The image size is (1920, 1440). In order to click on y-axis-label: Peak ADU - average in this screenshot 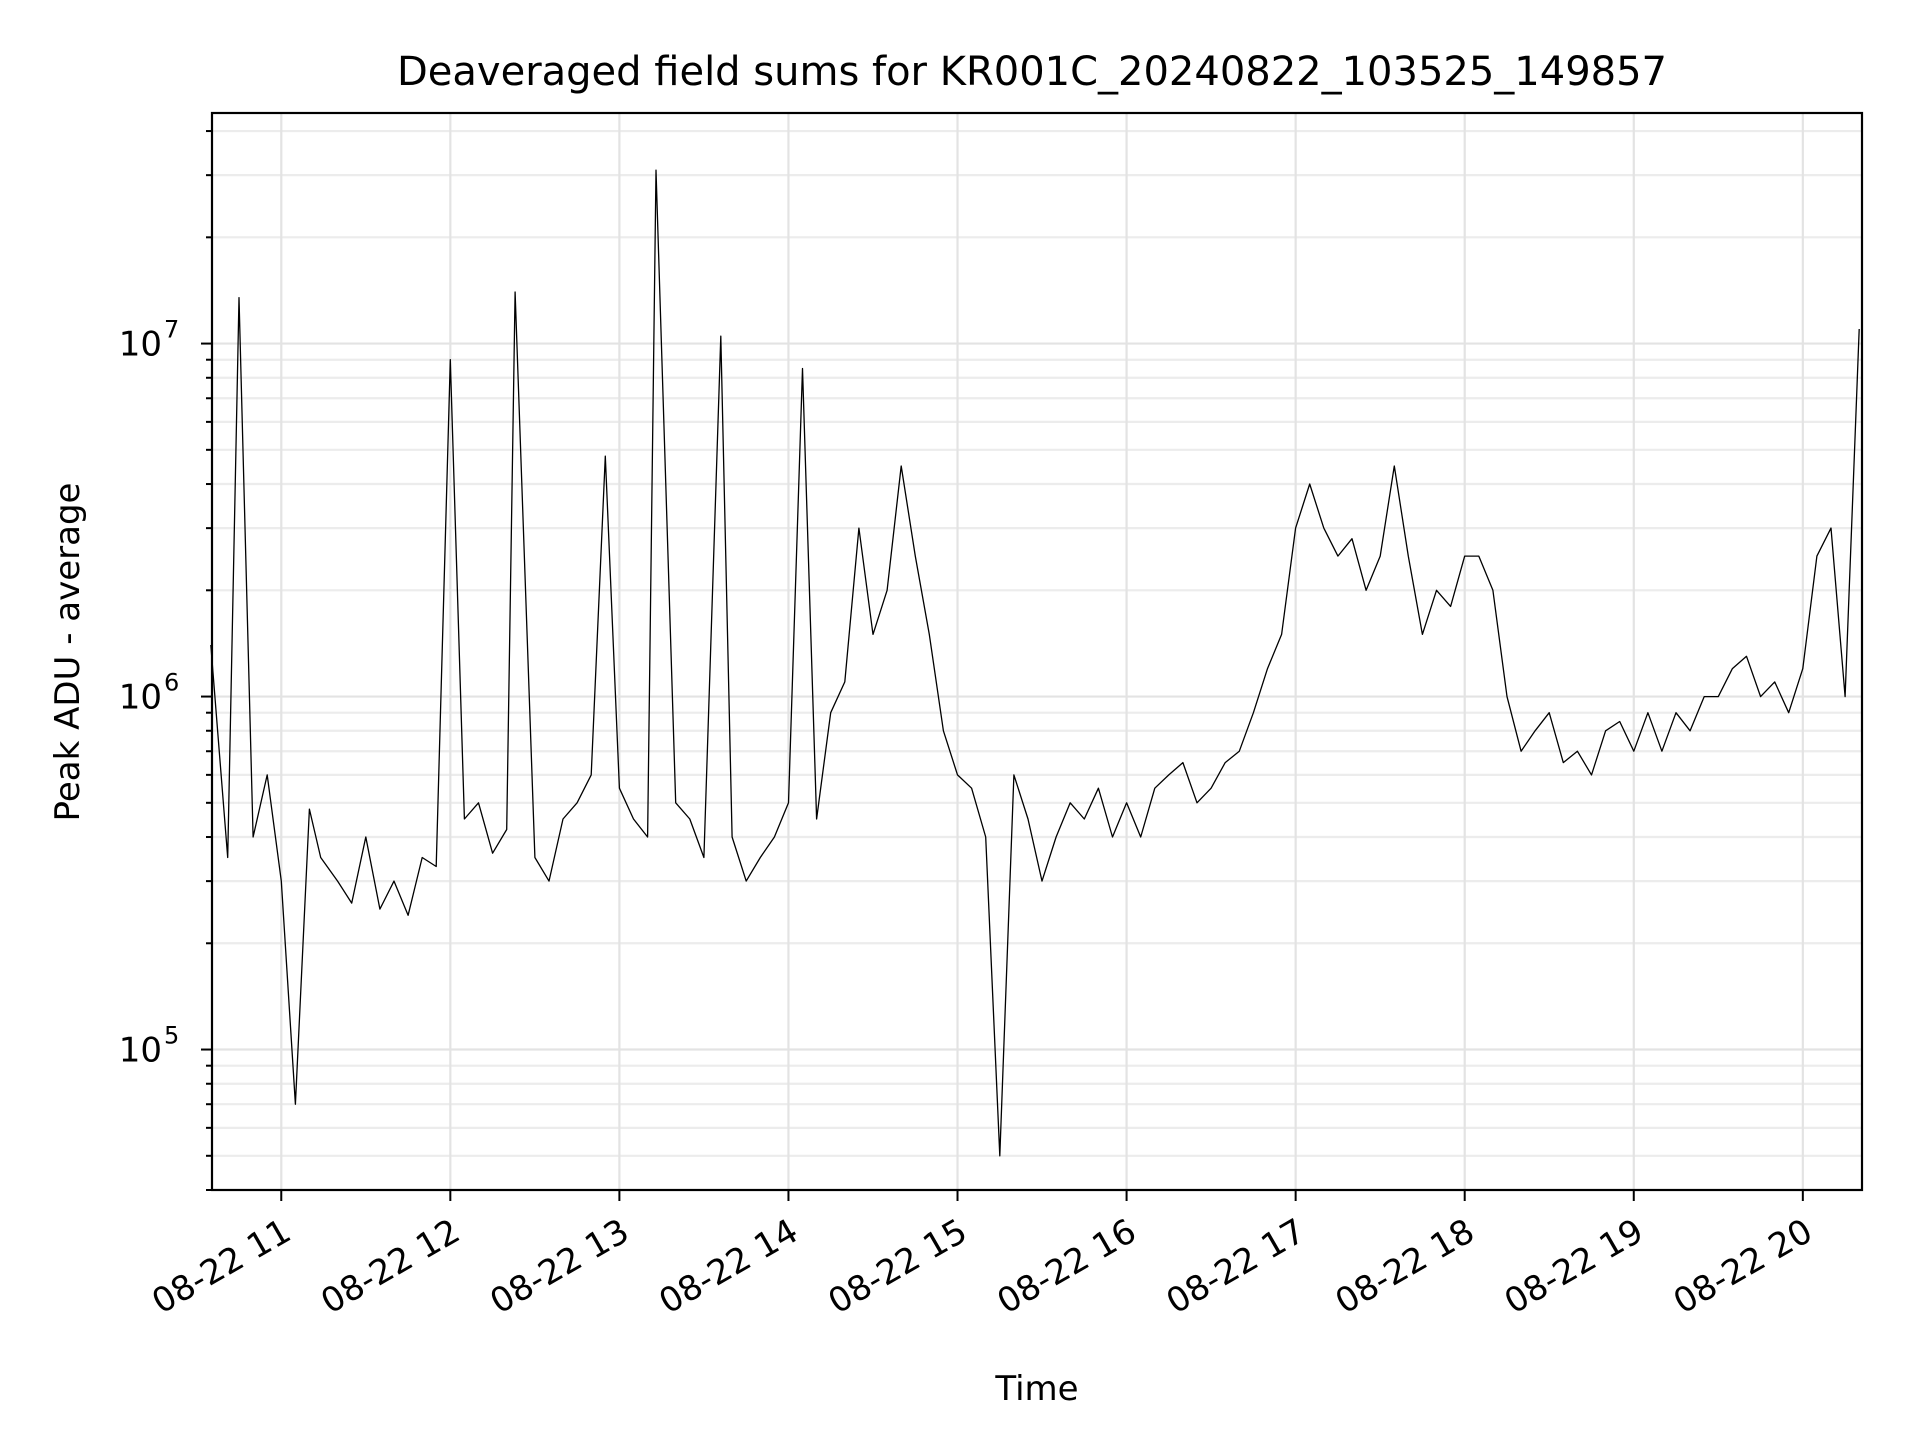, I will do `click(68, 652)`.